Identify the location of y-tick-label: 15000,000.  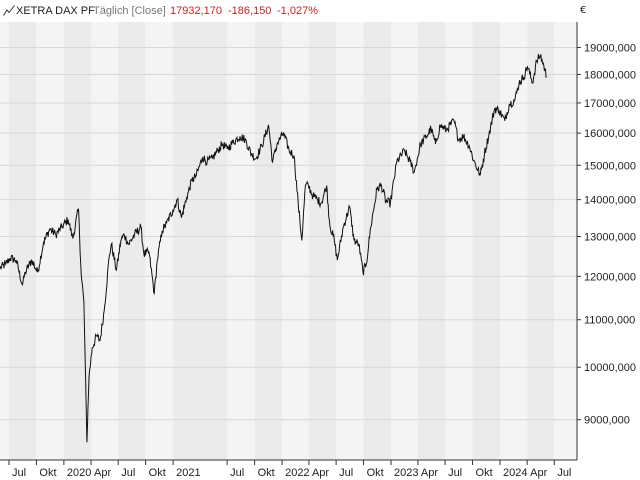
(610, 166).